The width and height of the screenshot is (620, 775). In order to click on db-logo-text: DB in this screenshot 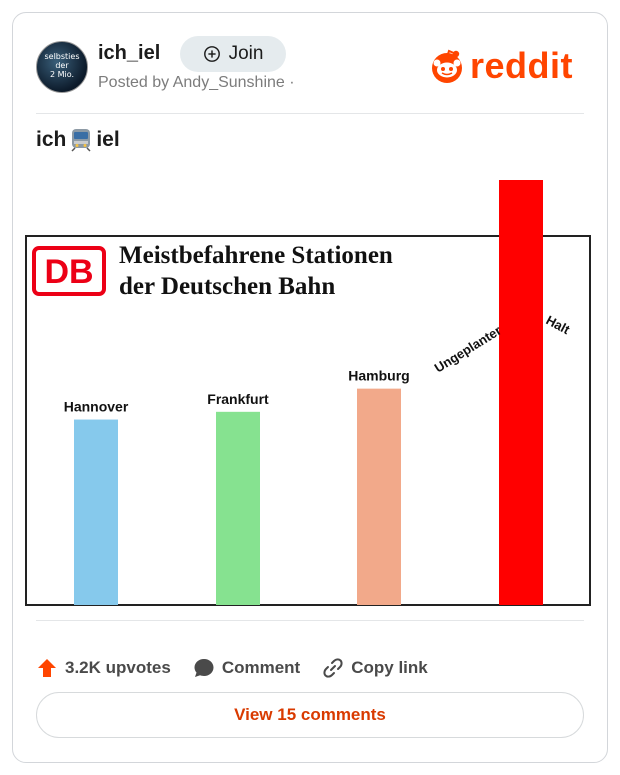, I will do `click(68, 272)`.